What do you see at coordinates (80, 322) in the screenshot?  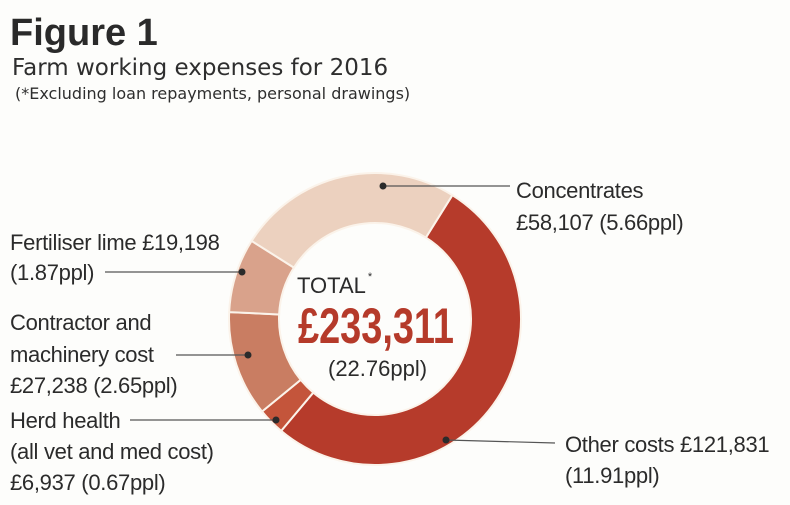 I see `label-contractor-line1: Contractor and` at bounding box center [80, 322].